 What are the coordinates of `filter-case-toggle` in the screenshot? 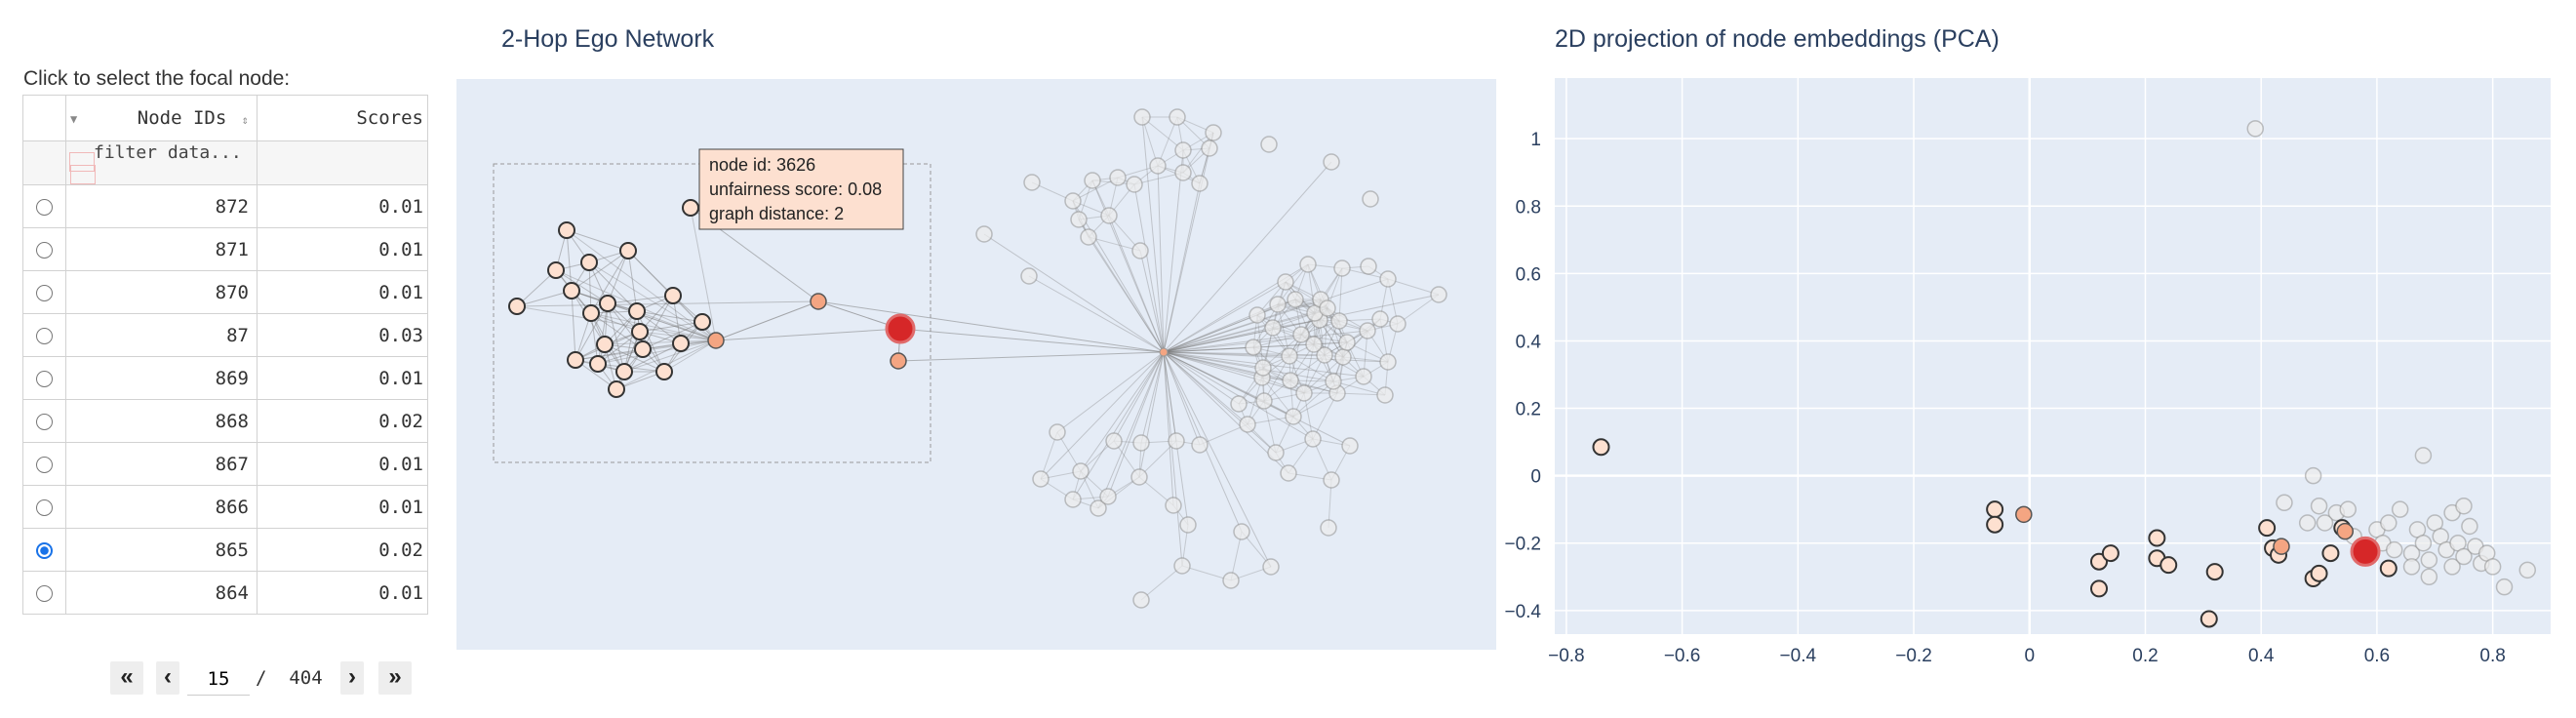 It's located at (82, 162).